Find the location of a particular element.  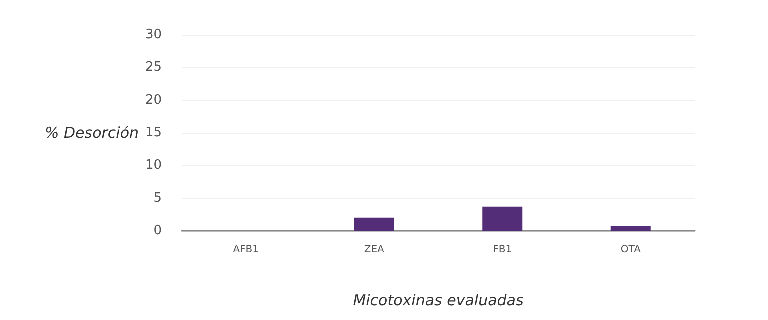

y-tick-label: 25 is located at coordinates (153, 68).